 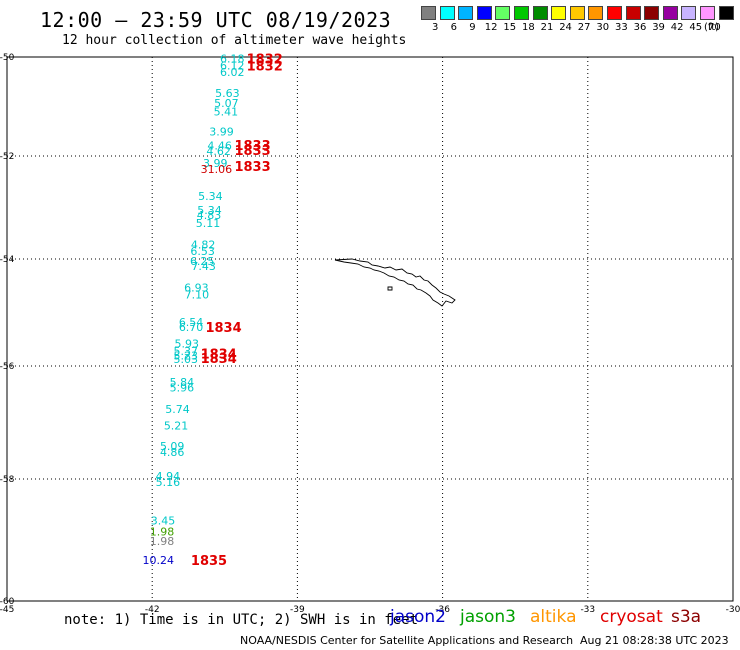 I want to click on wave-height-value: 5.16, so click(x=168, y=482).